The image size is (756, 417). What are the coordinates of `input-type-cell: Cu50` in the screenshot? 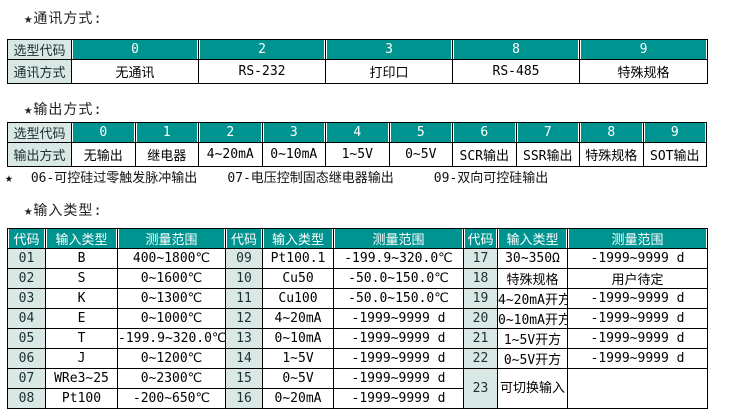 It's located at (298, 278).